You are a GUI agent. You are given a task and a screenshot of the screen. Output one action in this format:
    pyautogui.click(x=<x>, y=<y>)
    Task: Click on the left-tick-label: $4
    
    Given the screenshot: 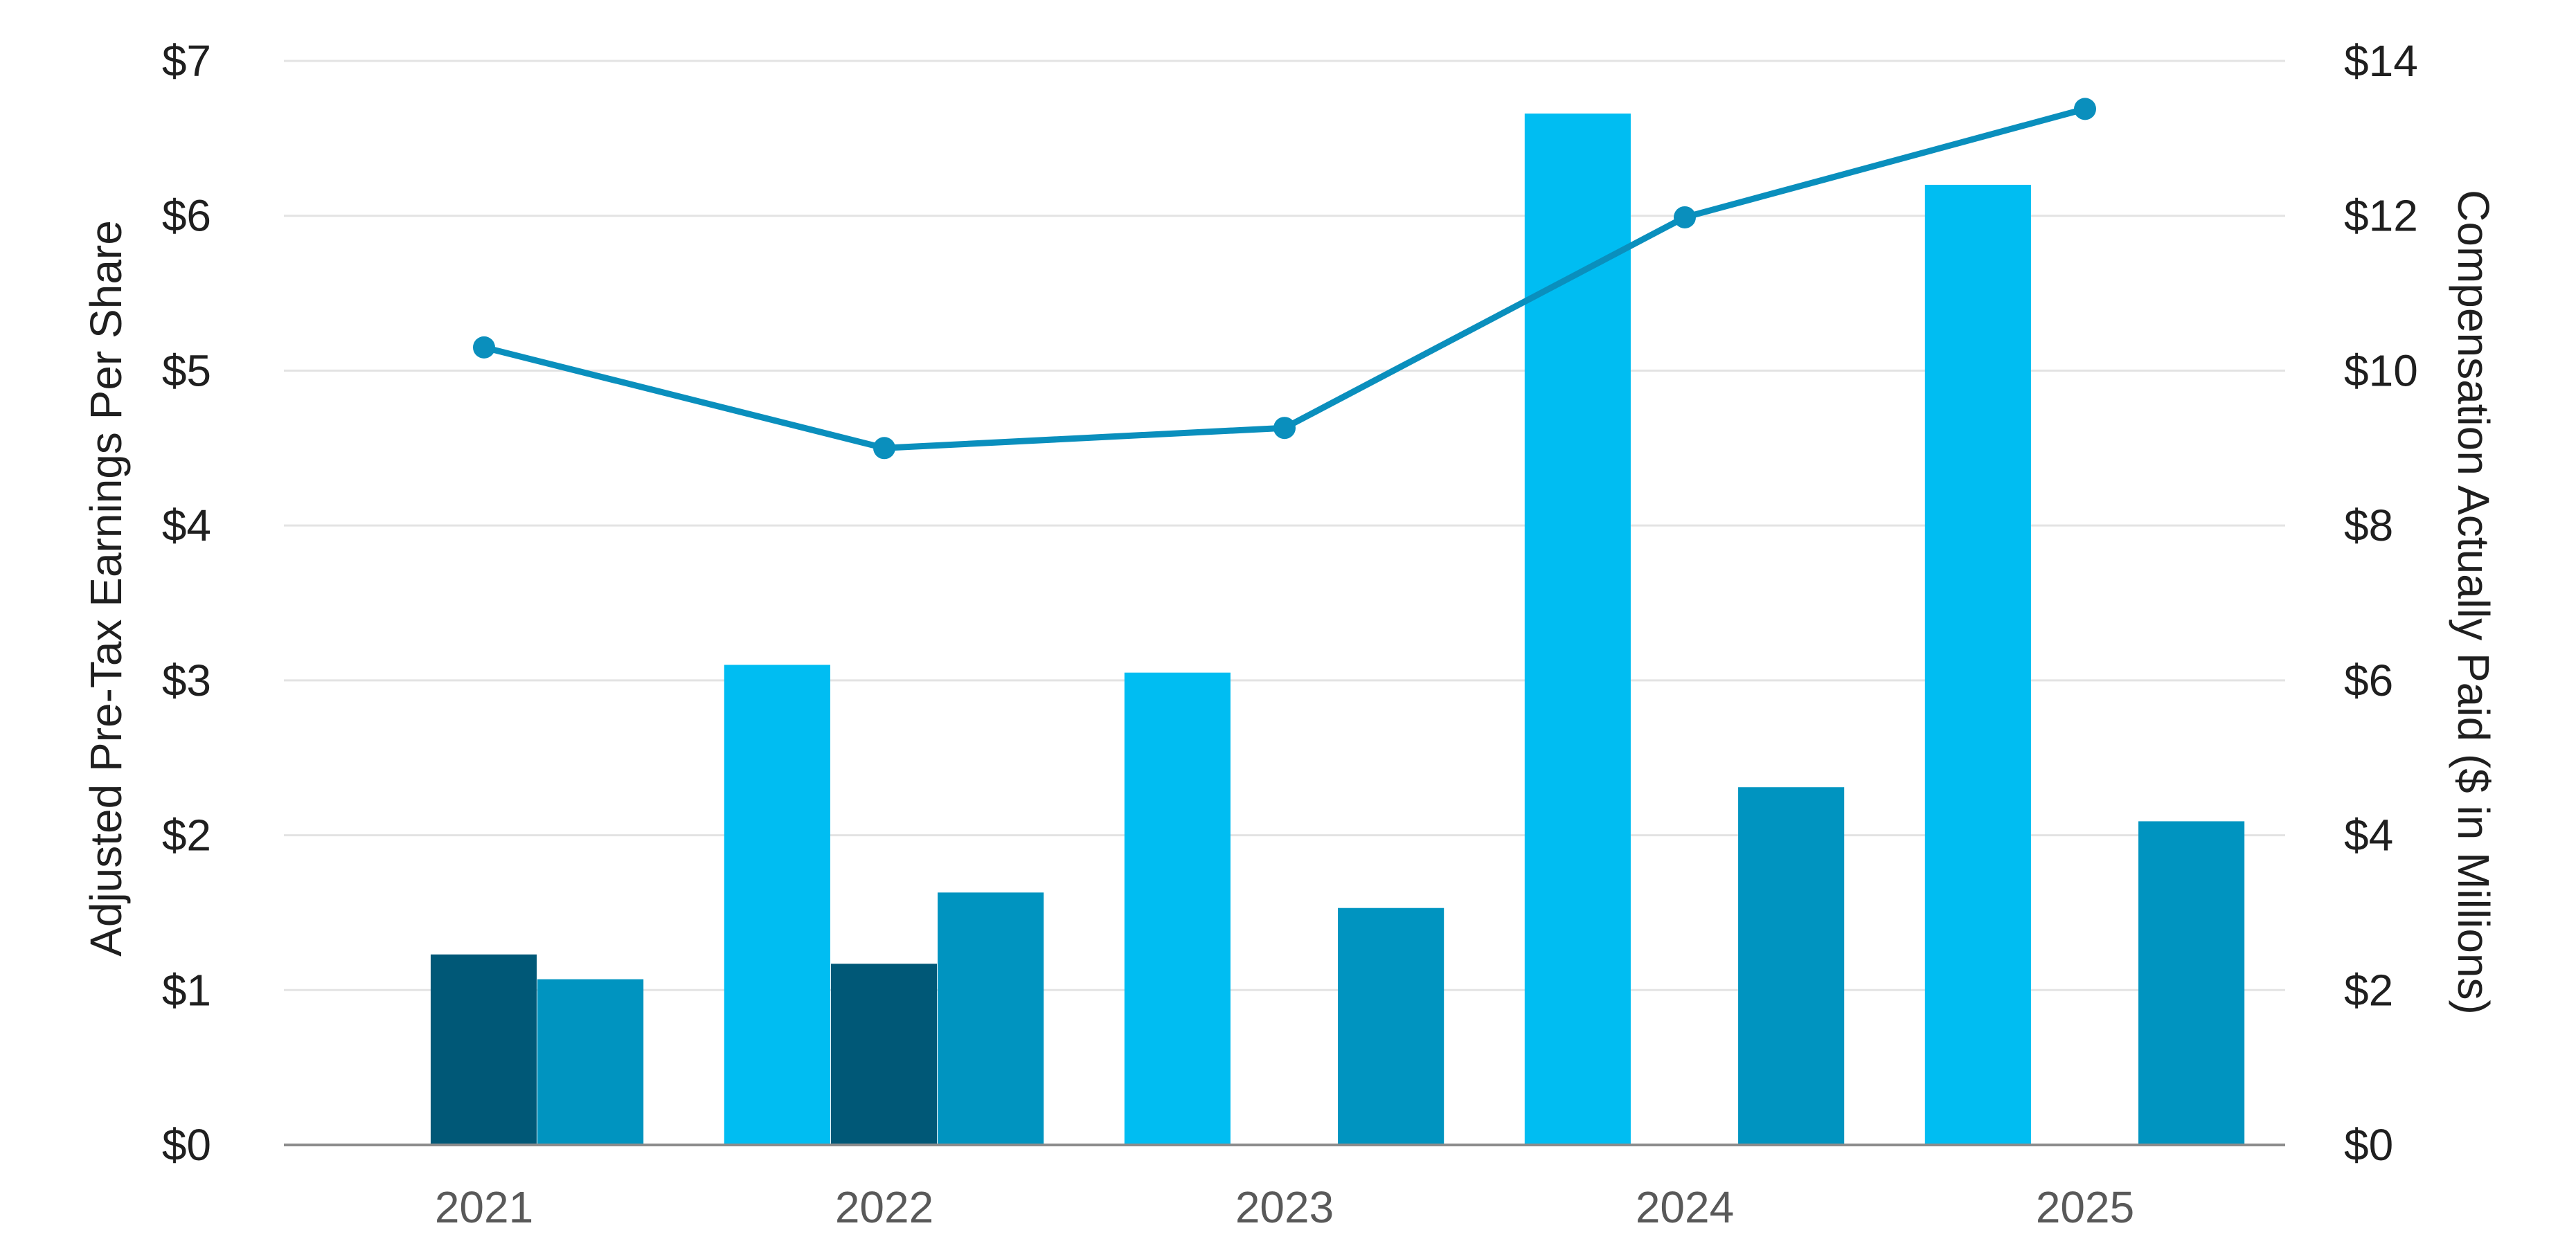 What is the action you would take?
    pyautogui.click(x=187, y=525)
    